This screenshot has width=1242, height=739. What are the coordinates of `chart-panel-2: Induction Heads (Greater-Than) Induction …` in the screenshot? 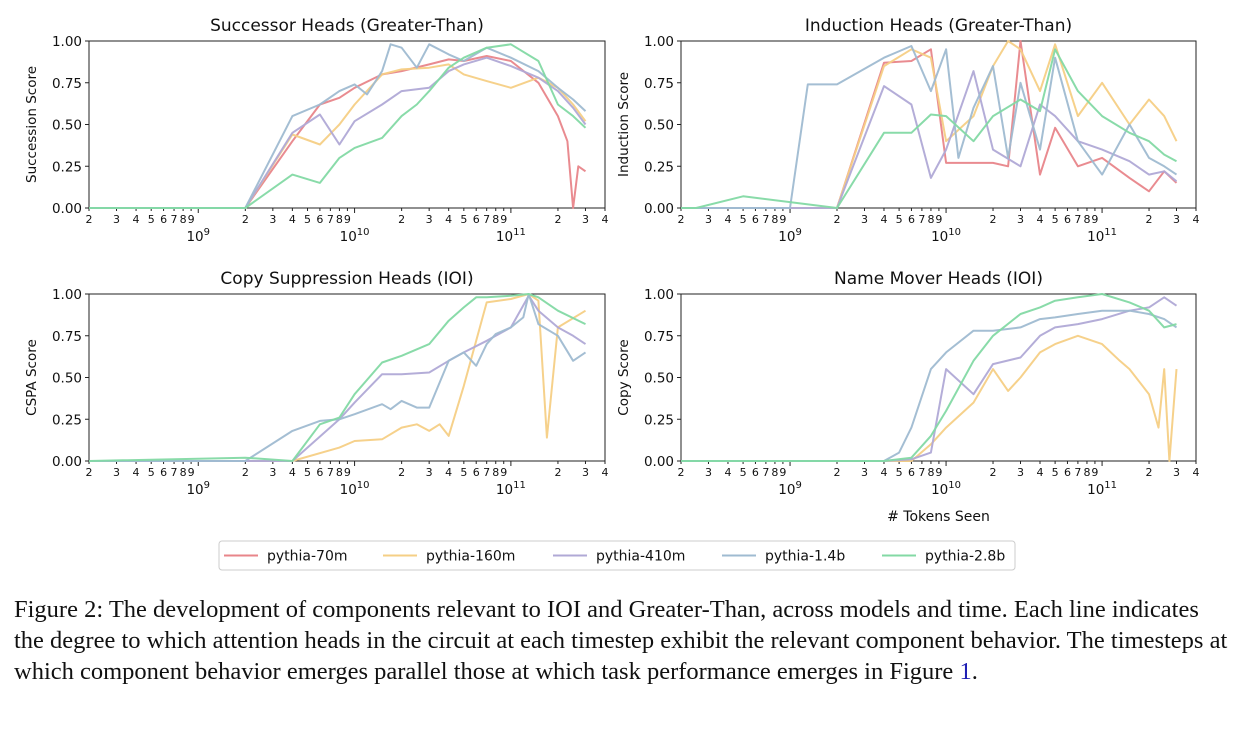 It's located at (908, 130).